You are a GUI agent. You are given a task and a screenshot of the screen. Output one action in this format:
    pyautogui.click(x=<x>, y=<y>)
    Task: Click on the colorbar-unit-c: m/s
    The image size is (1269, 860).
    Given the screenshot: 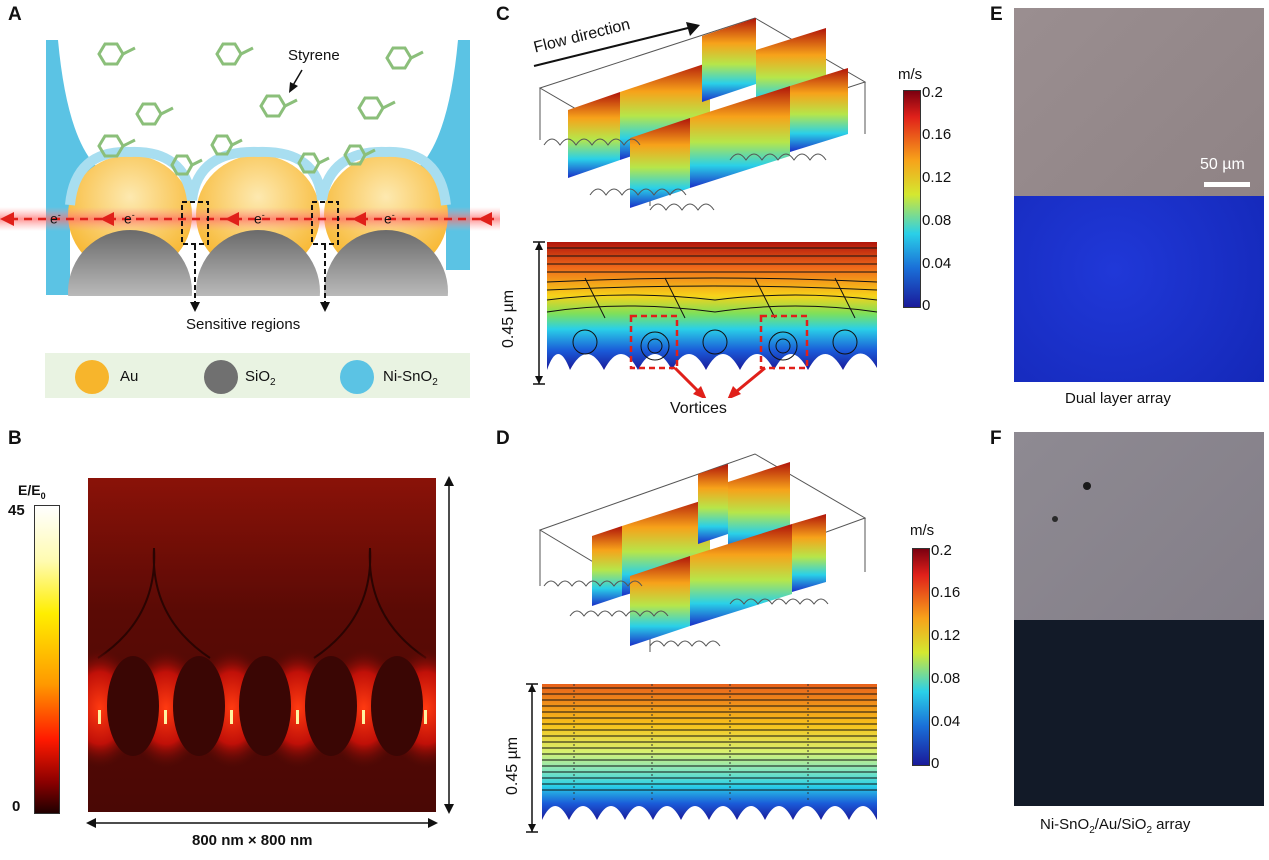 What is the action you would take?
    pyautogui.click(x=910, y=74)
    